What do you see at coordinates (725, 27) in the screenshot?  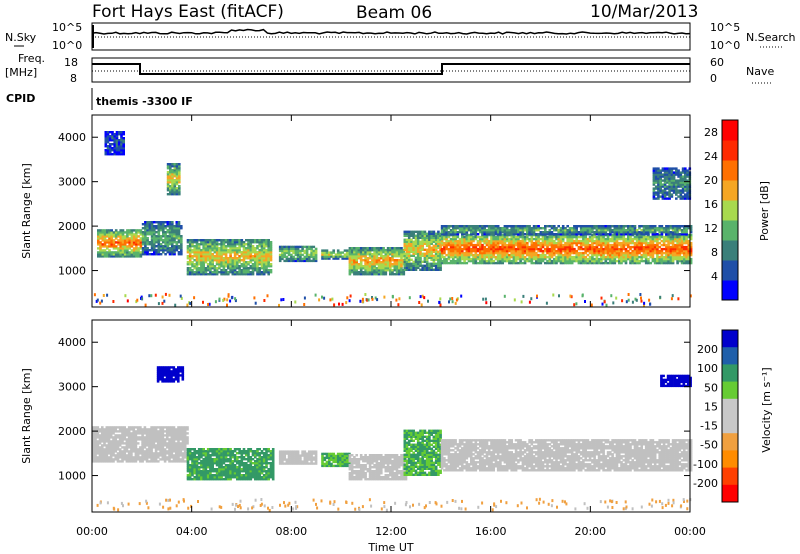 I see `noise-tick-right-top: 10^5` at bounding box center [725, 27].